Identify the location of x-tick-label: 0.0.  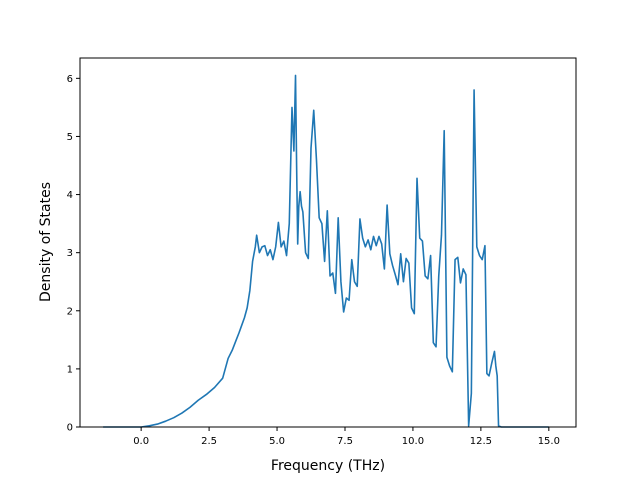
(141, 441).